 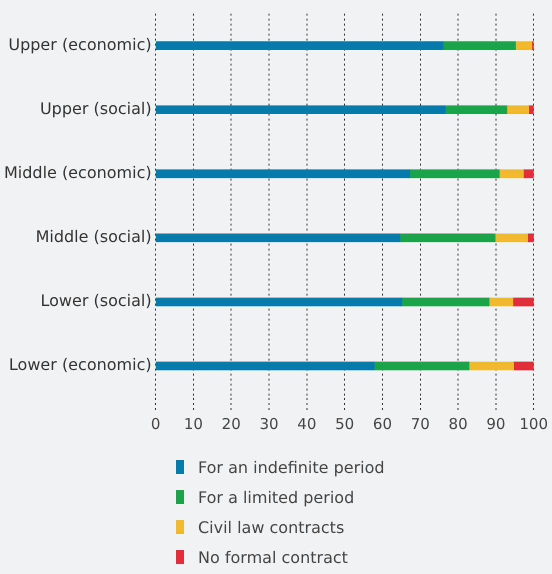 What do you see at coordinates (458, 423) in the screenshot?
I see `x-tick-label: 80` at bounding box center [458, 423].